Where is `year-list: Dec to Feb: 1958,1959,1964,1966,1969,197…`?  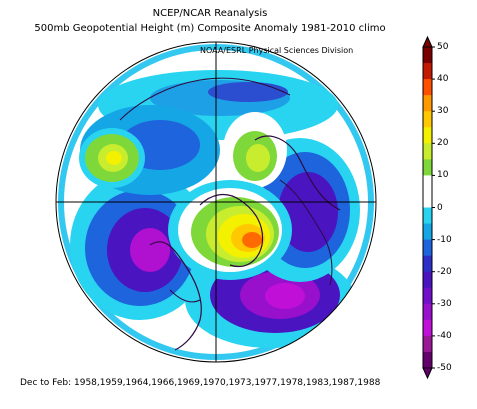
year-list: Dec to Feb: 1958,1959,1964,1966,1969,197… is located at coordinates (200, 383).